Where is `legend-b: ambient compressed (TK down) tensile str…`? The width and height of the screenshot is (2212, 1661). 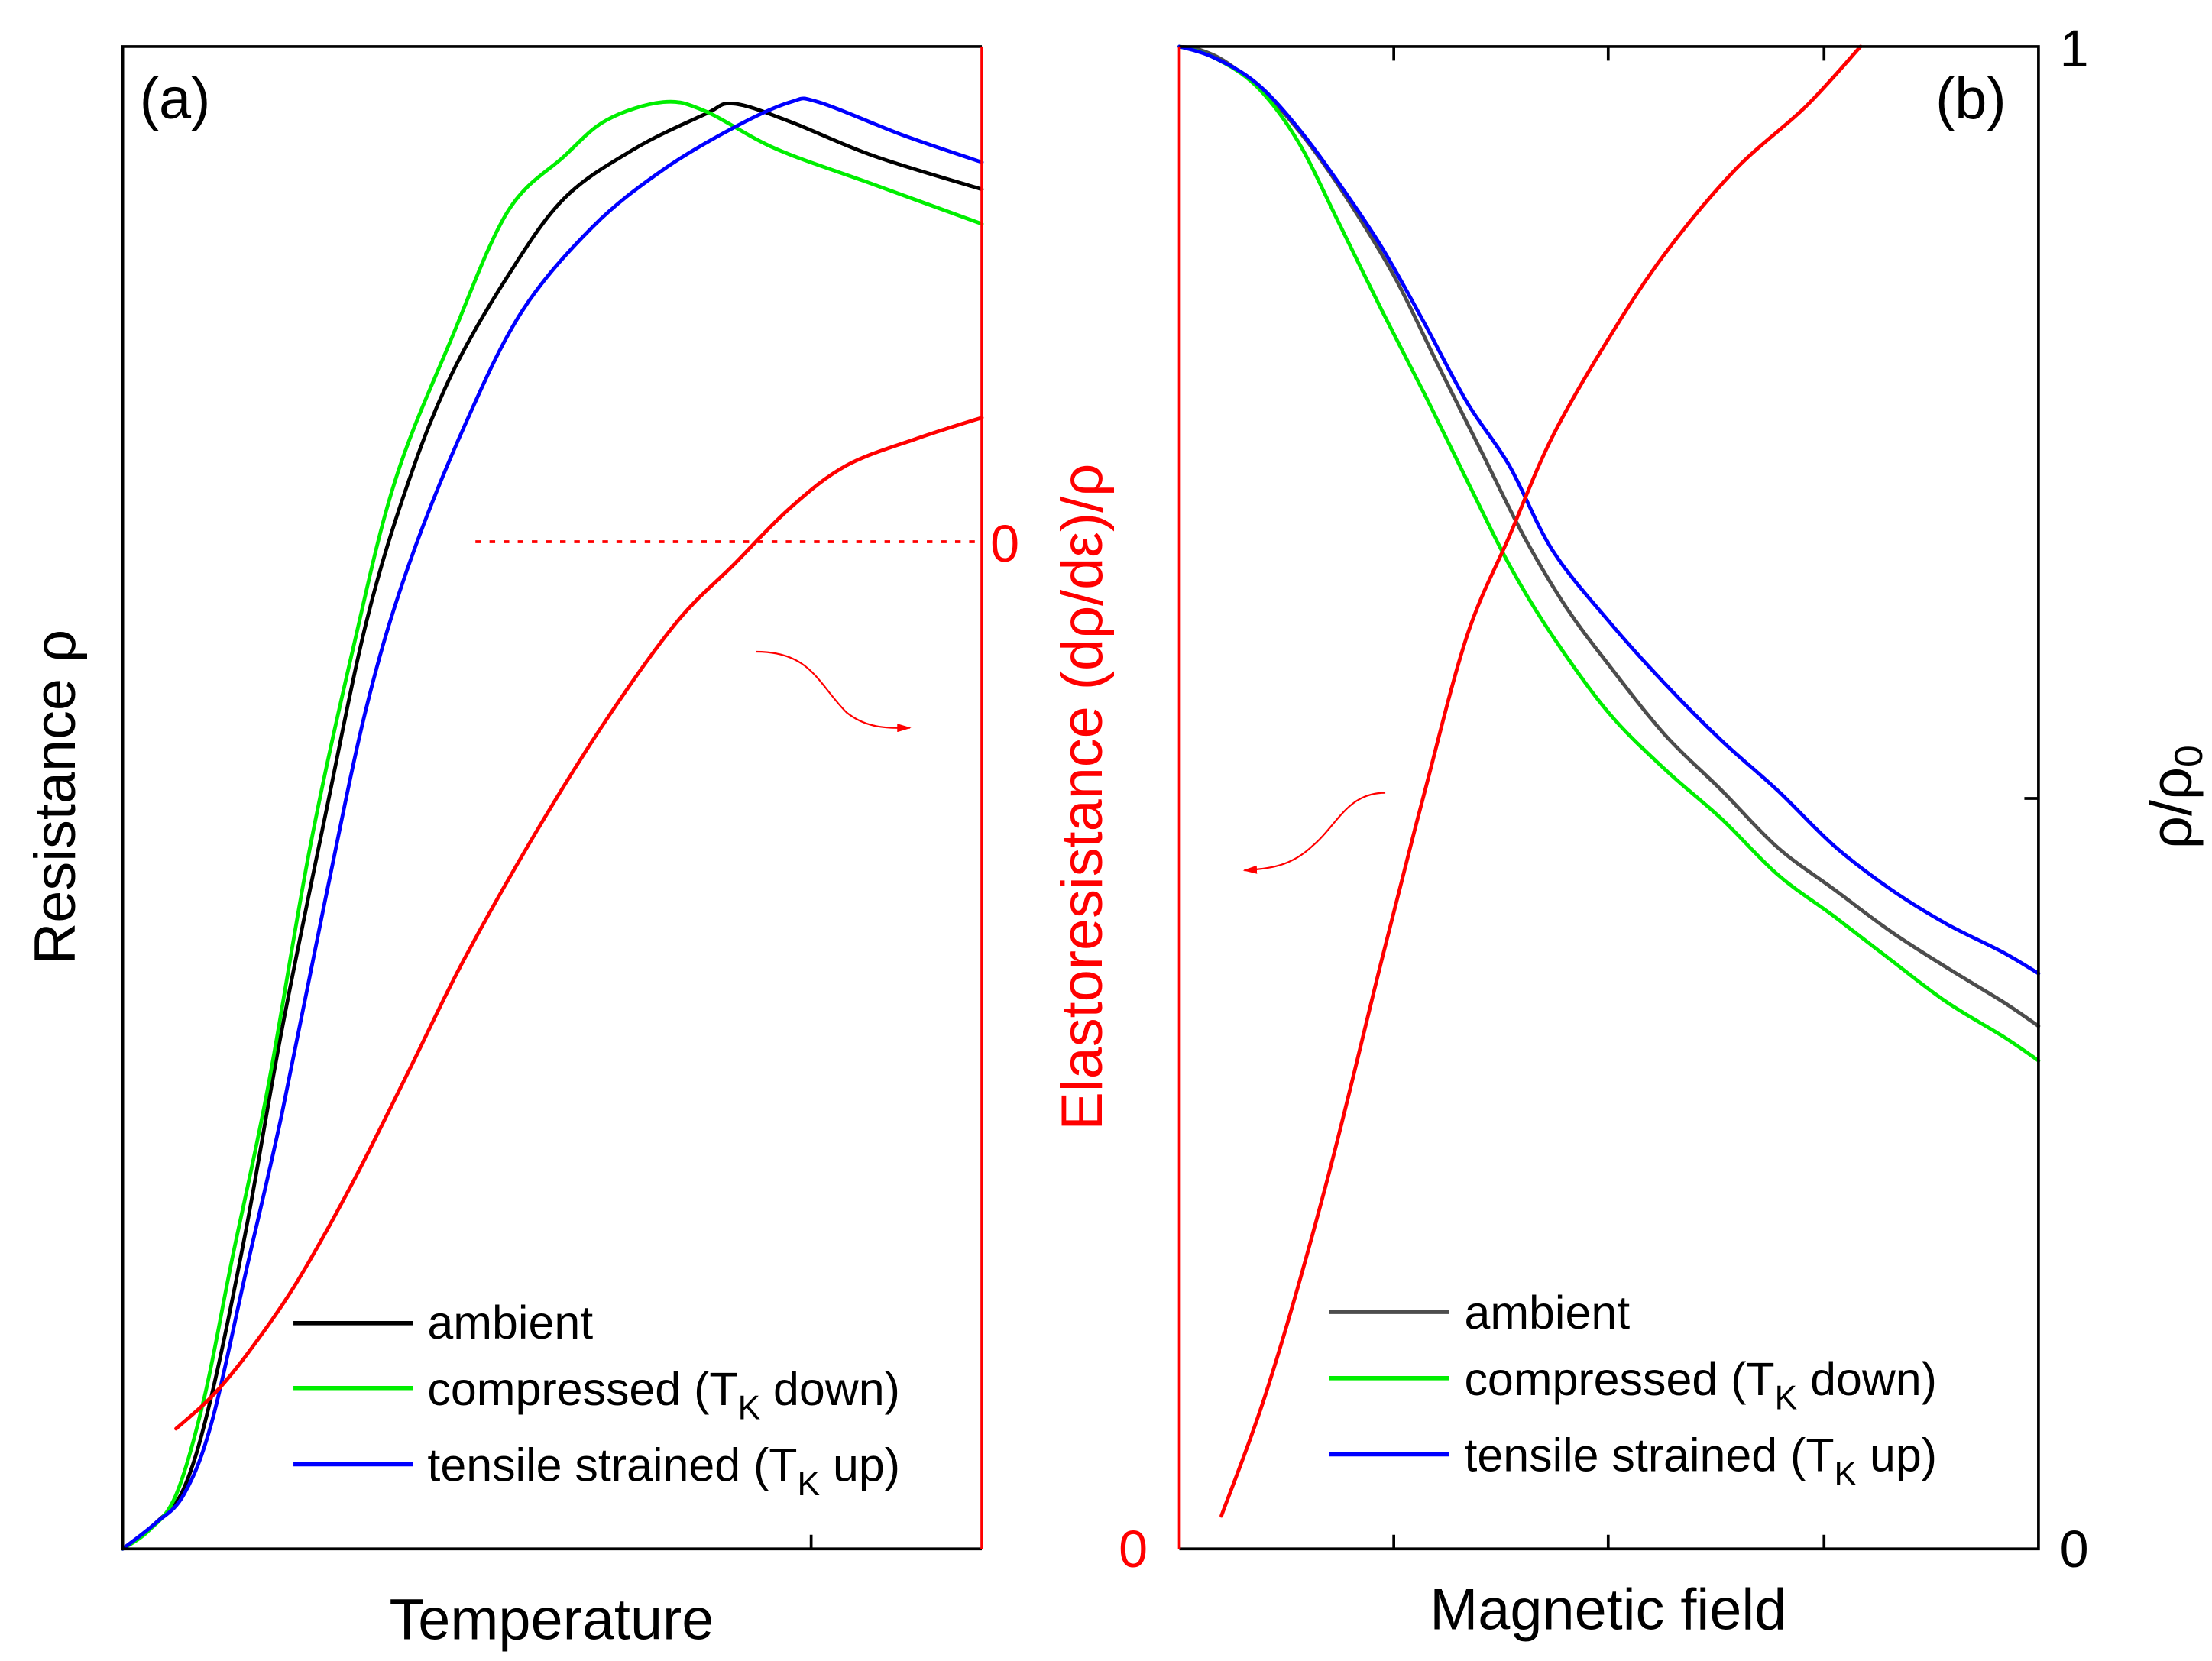
legend-b: ambient compressed (TK down) tensile str… is located at coordinates (1633, 1390).